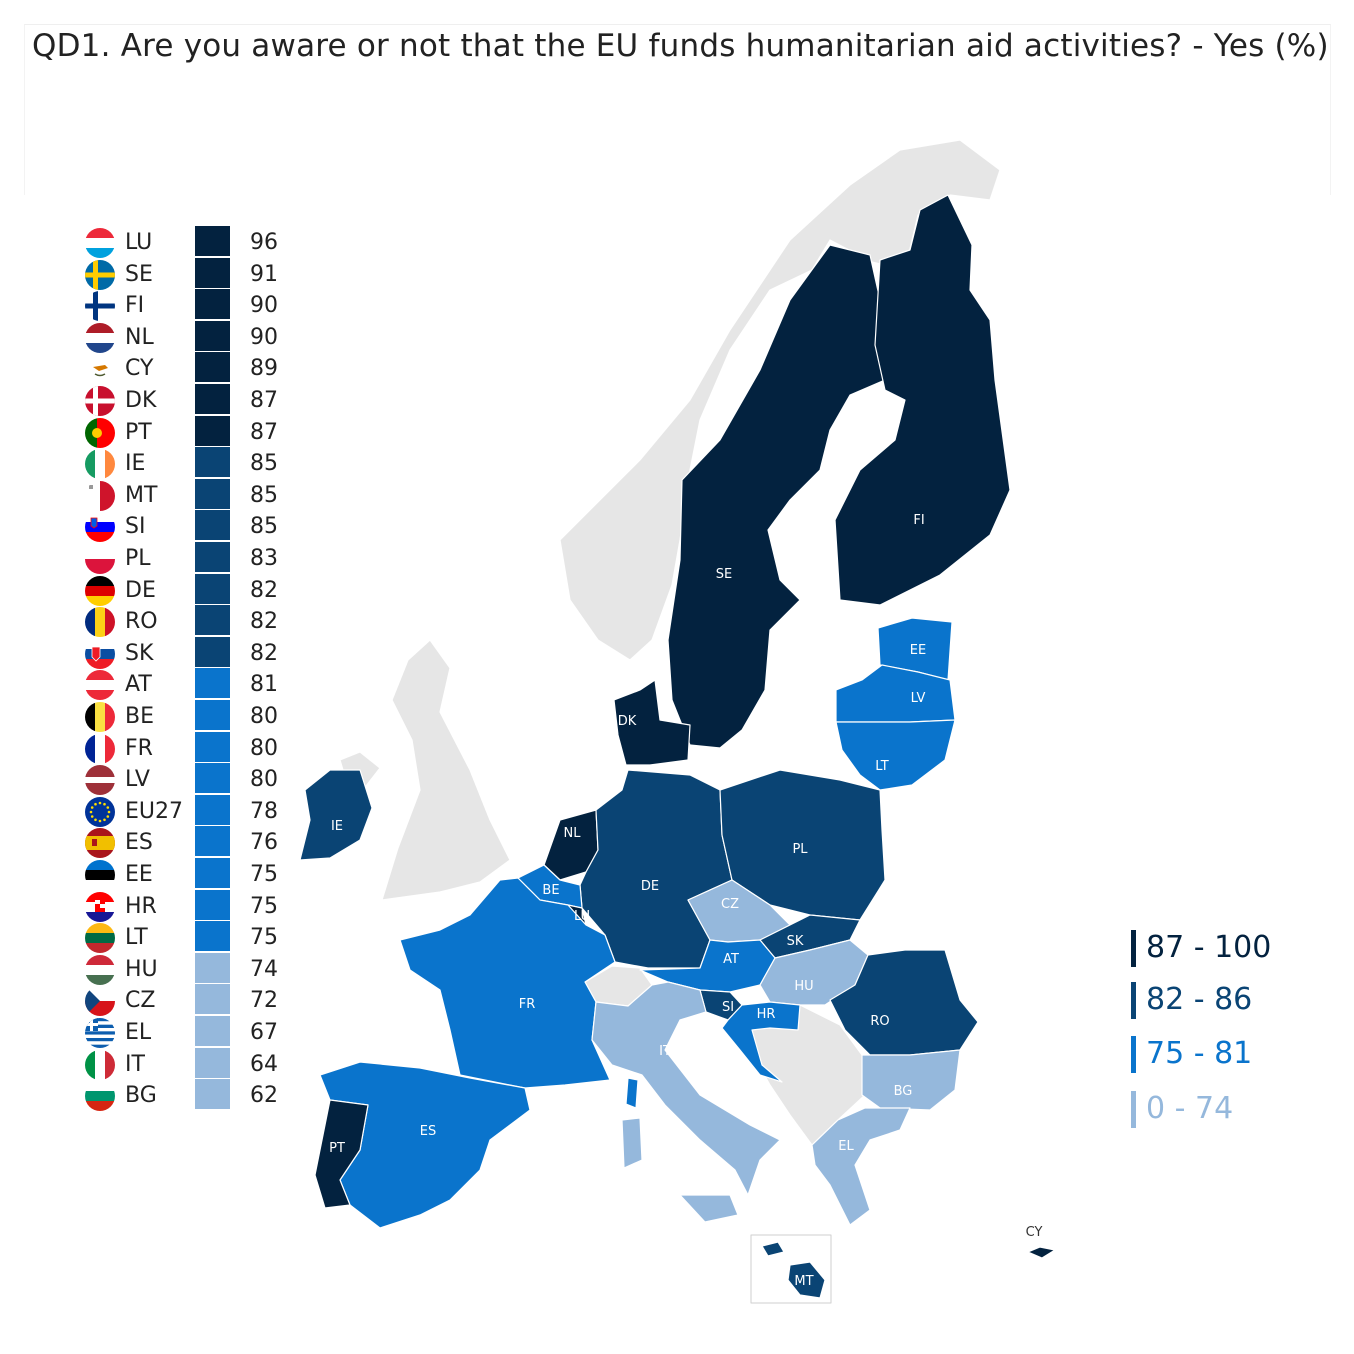 This screenshot has height=1354, width=1354. Describe the element at coordinates (141, 969) in the screenshot. I see `country-code: HU` at that location.